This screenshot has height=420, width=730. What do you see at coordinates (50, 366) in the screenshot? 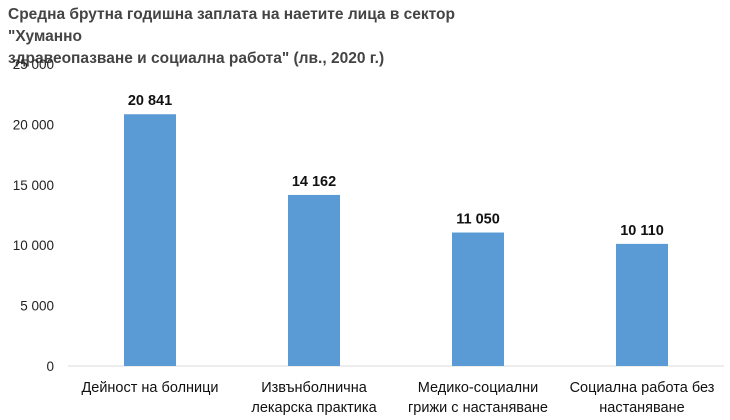
I see `y-tick-label: 0` at bounding box center [50, 366].